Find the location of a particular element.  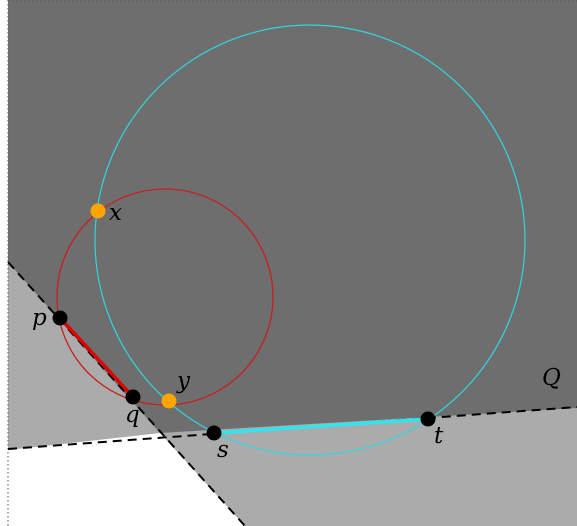

point-q is located at coordinates (133, 397).